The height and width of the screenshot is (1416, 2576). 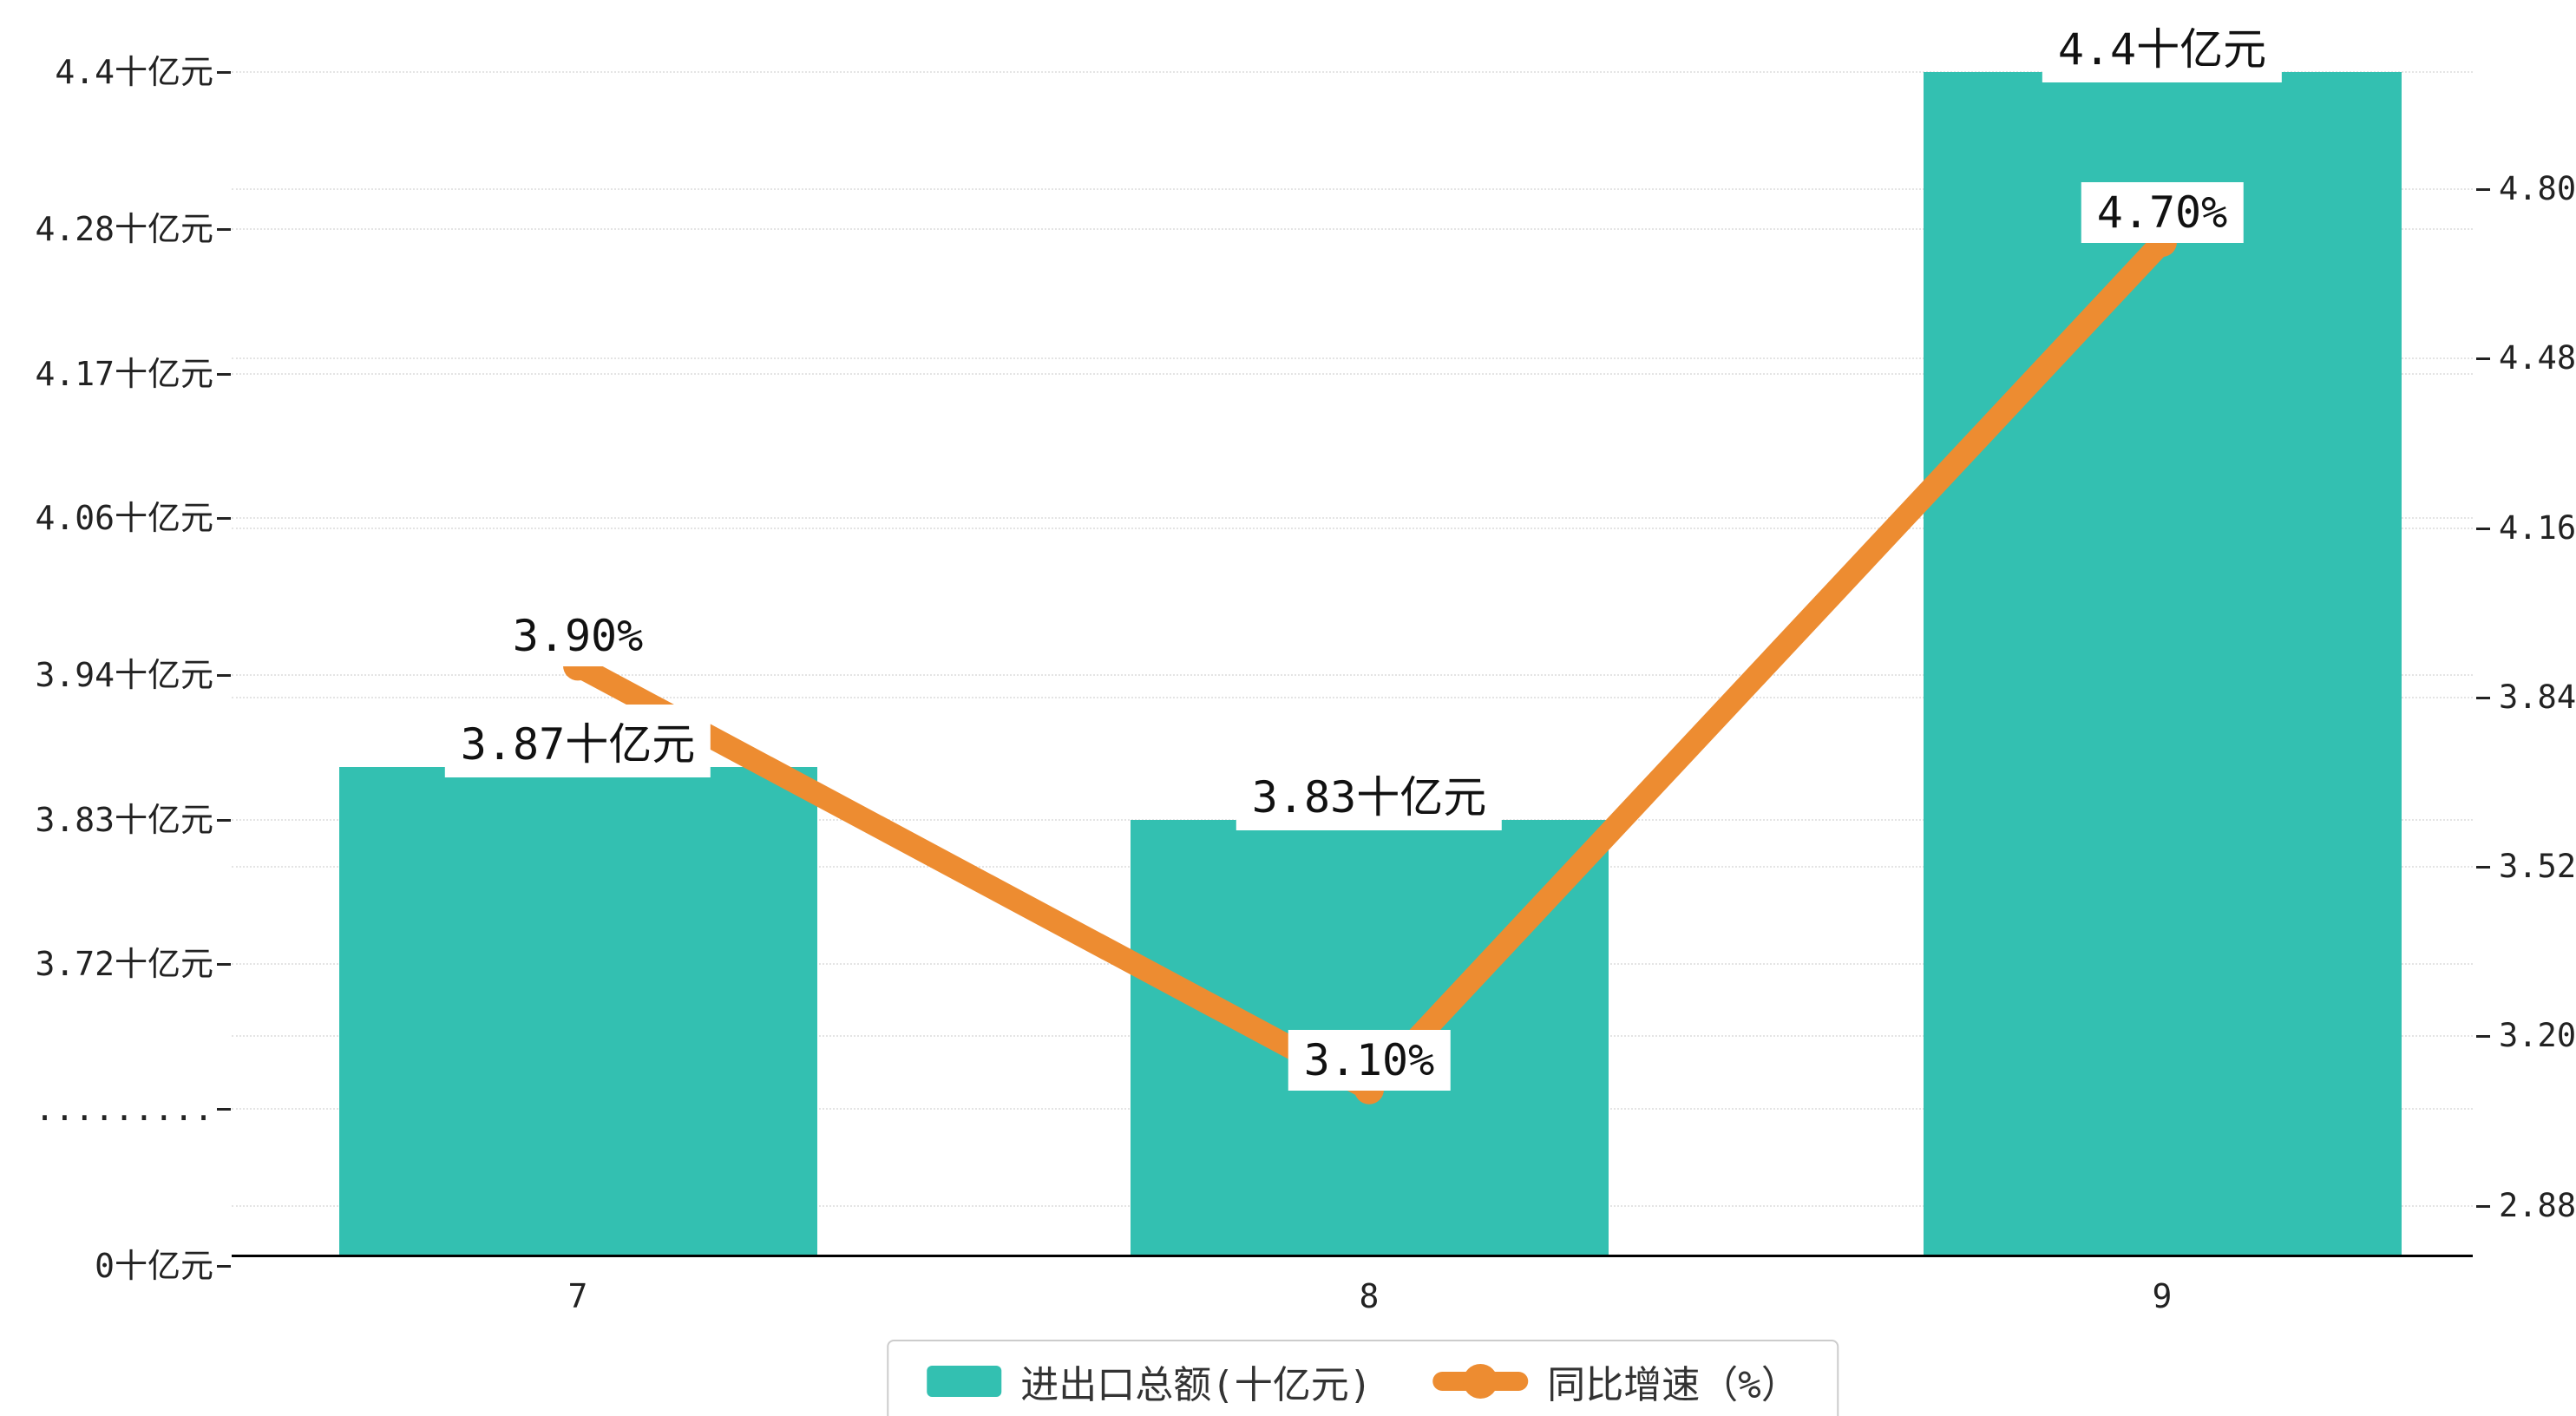 What do you see at coordinates (124, 374) in the screenshot?
I see `y-axis-left-tick-label: 4.17十亿元` at bounding box center [124, 374].